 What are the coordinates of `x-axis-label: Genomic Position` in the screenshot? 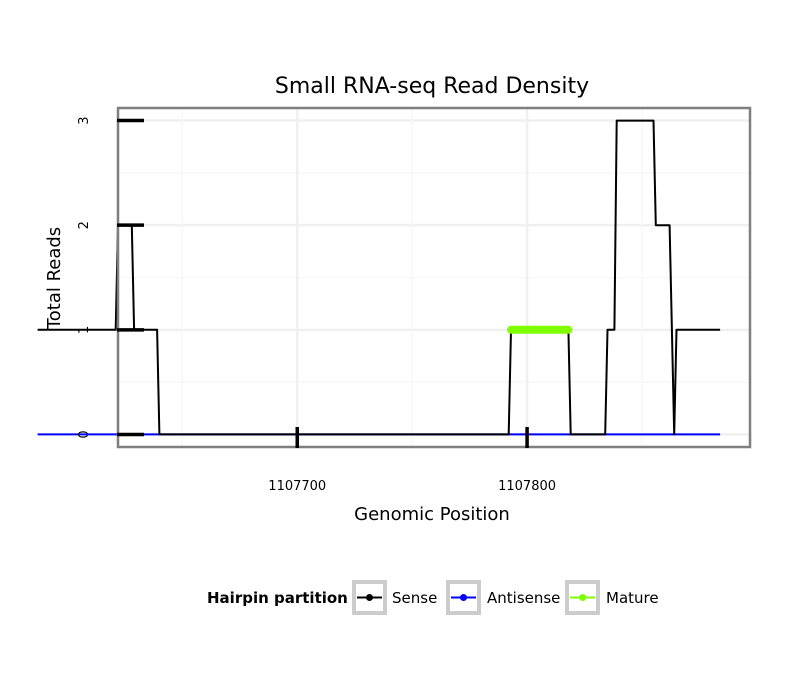 It's located at (432, 514).